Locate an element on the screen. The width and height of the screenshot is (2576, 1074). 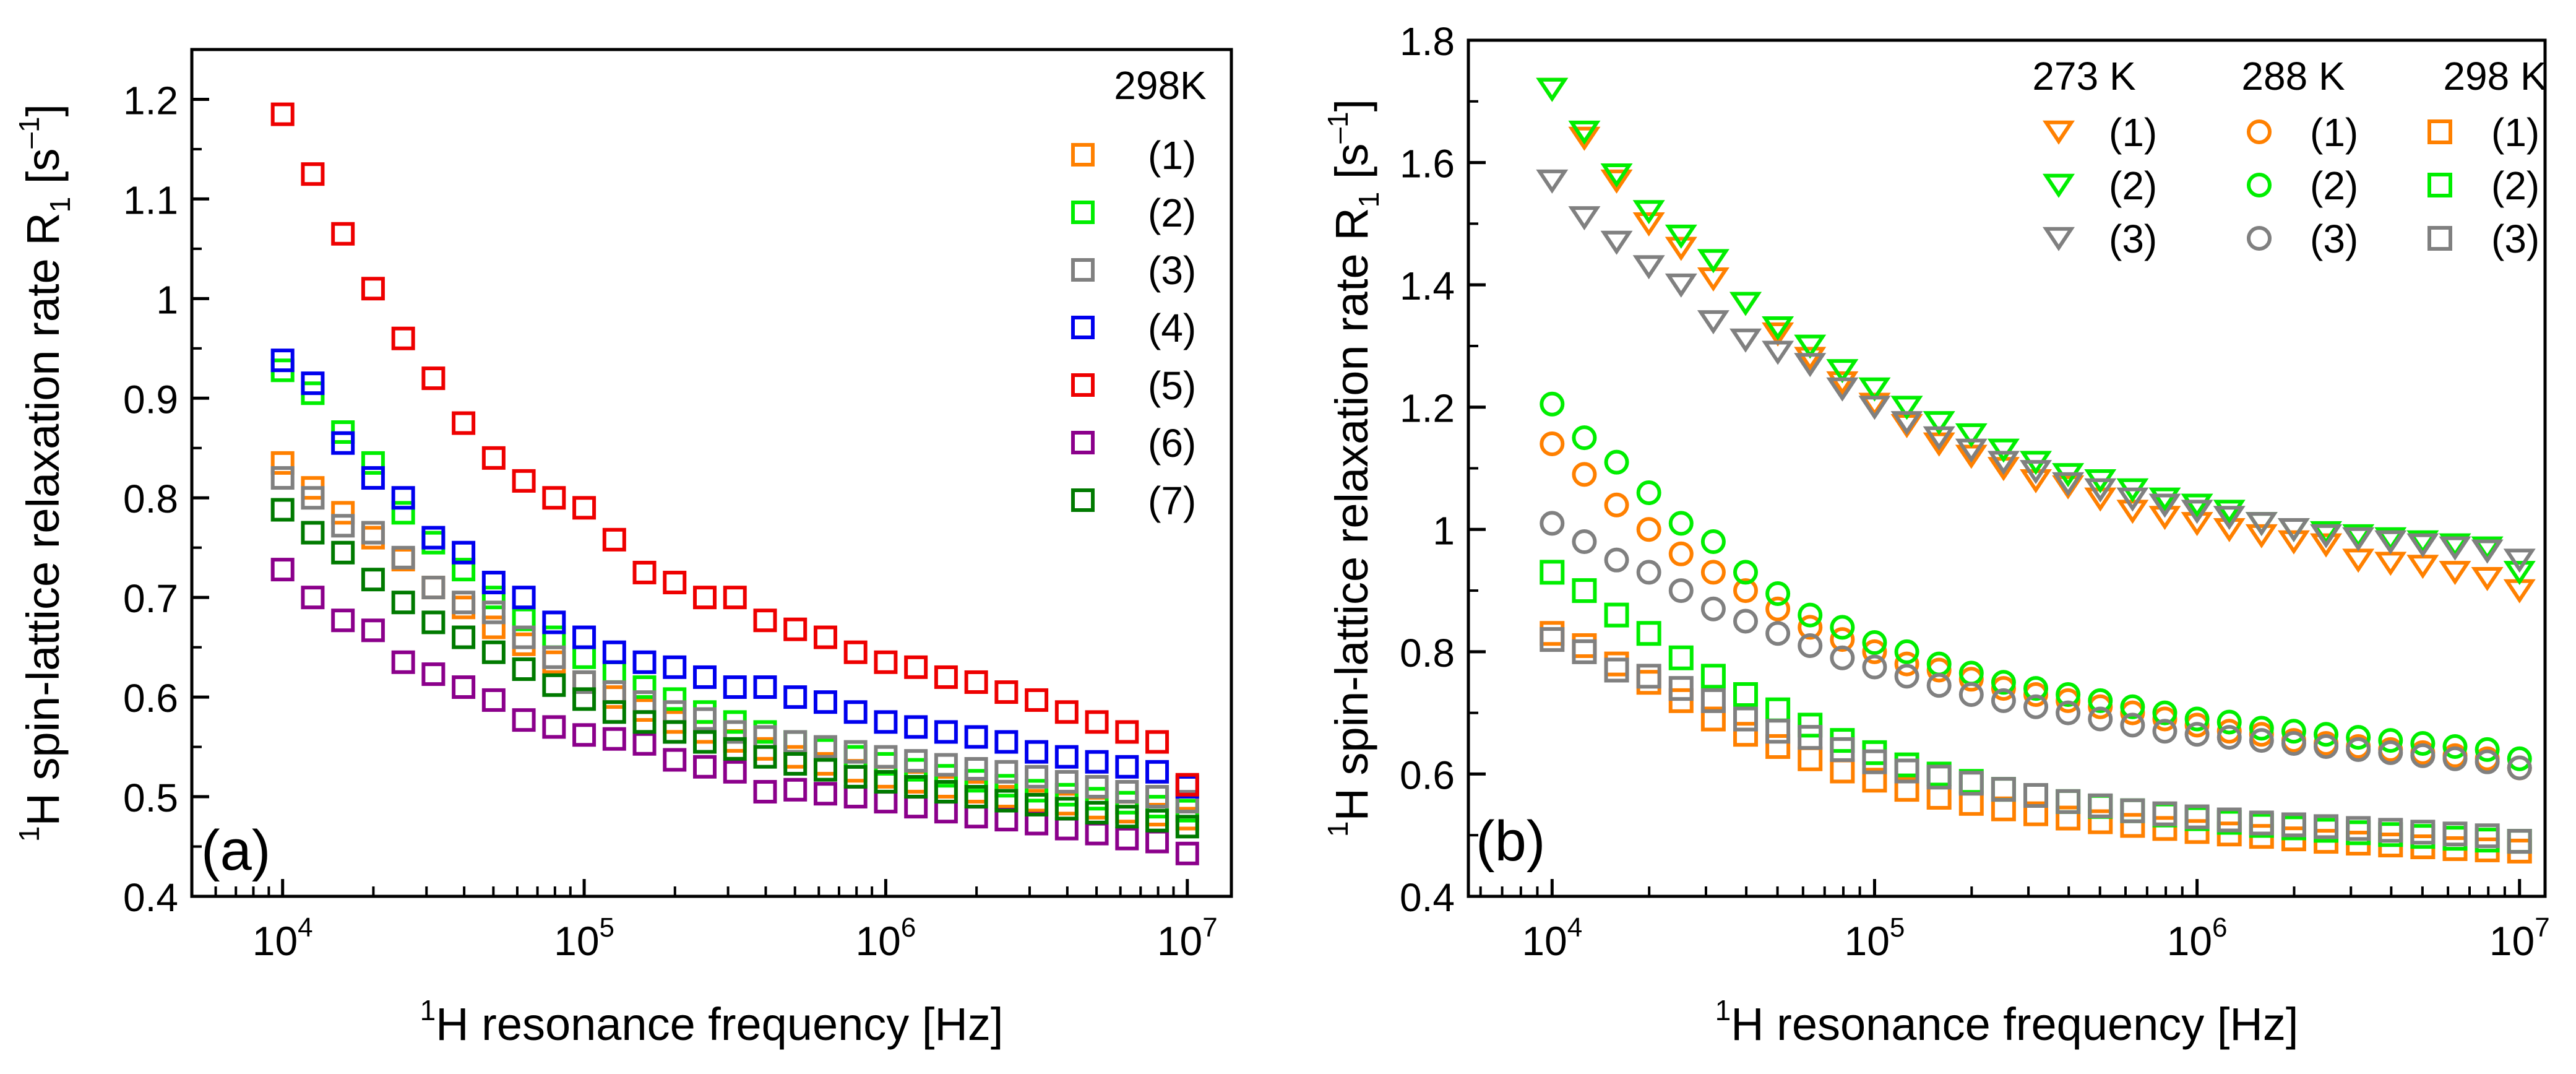
y-axis-title-a: 1H spin-lattice relaxation rate R1 [s–1] is located at coordinates (44, 473).